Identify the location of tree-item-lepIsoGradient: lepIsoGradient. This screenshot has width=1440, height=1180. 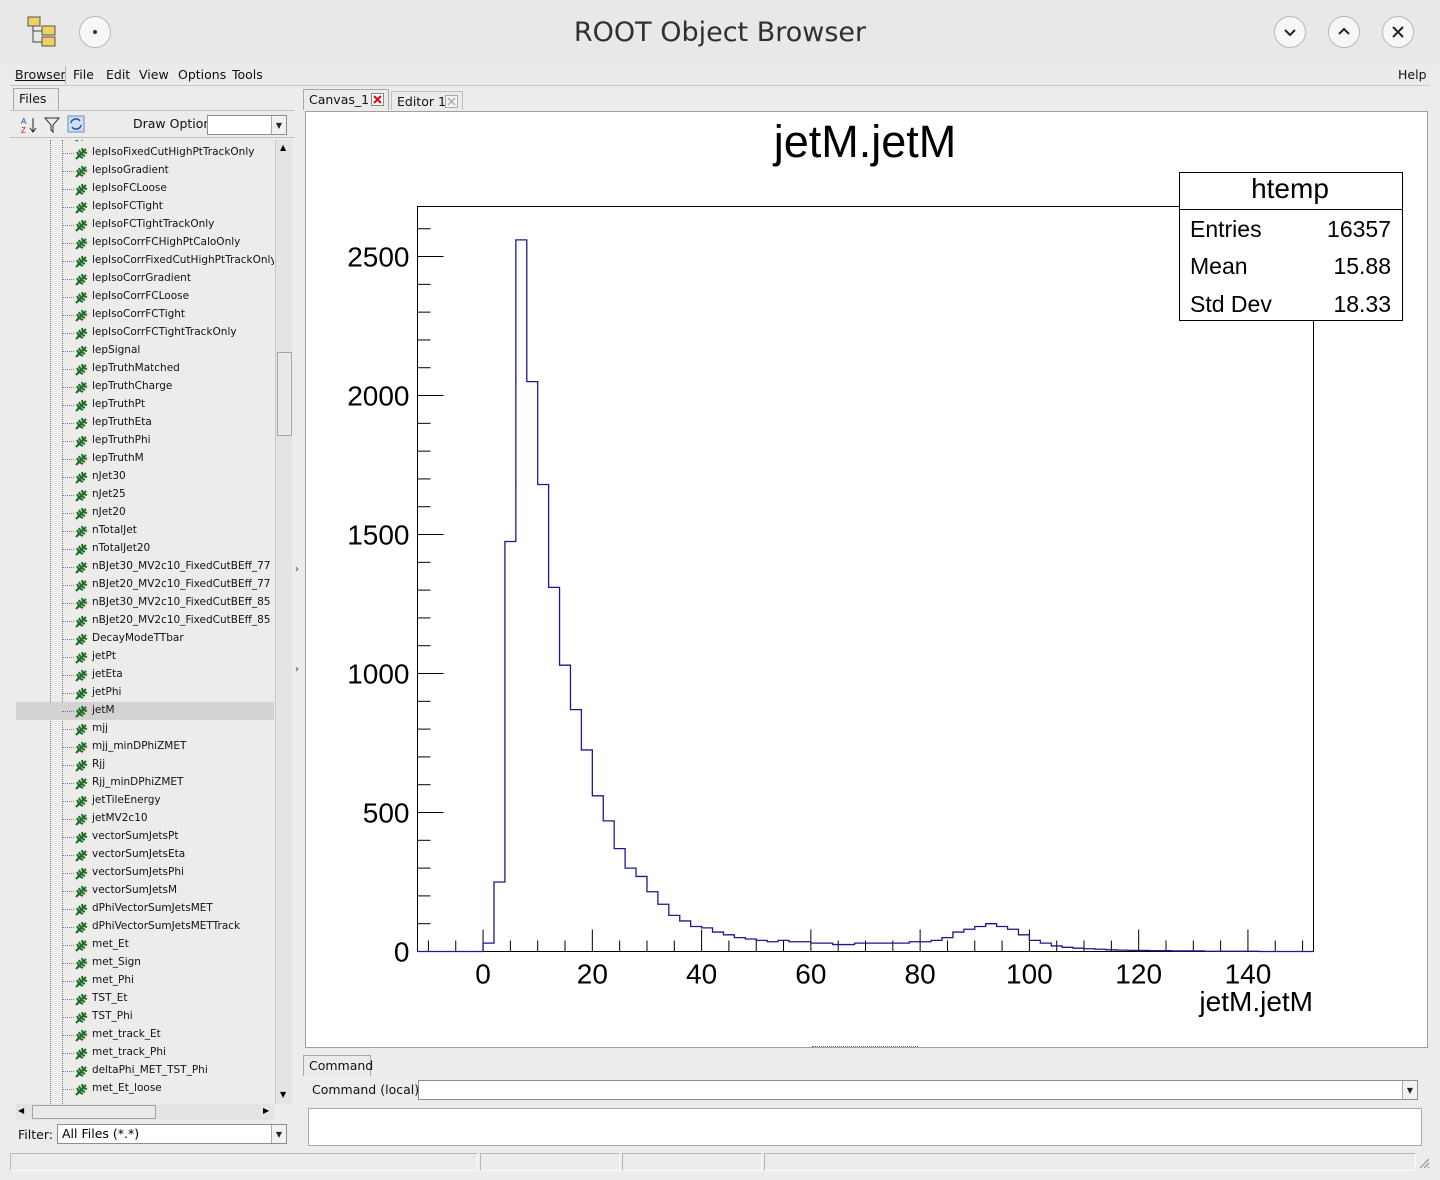
(145, 171).